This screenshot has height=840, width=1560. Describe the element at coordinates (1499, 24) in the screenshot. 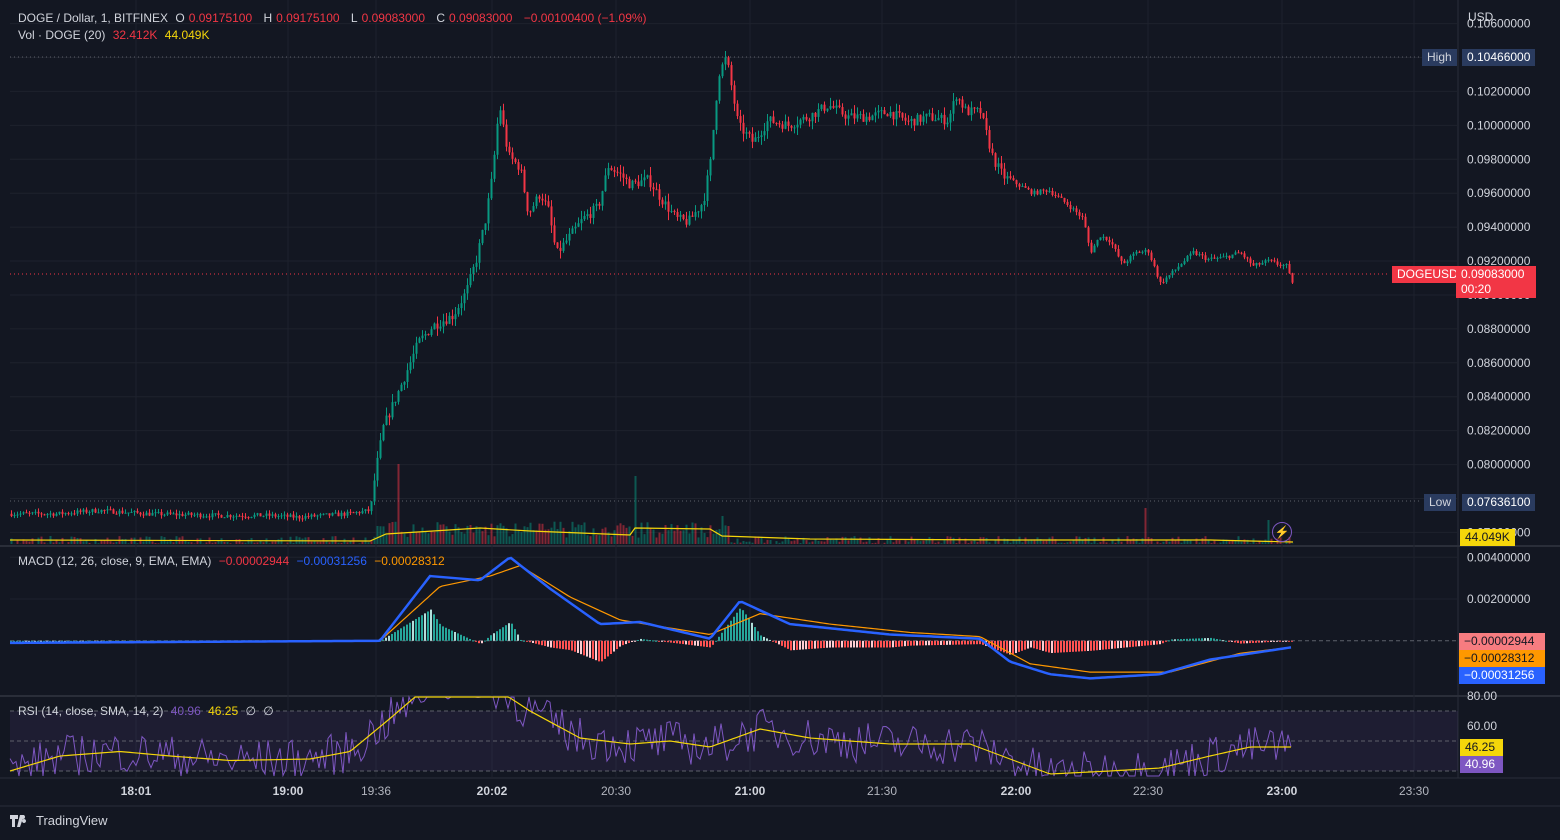

I see `price-tick-label: 0.10600000` at that location.